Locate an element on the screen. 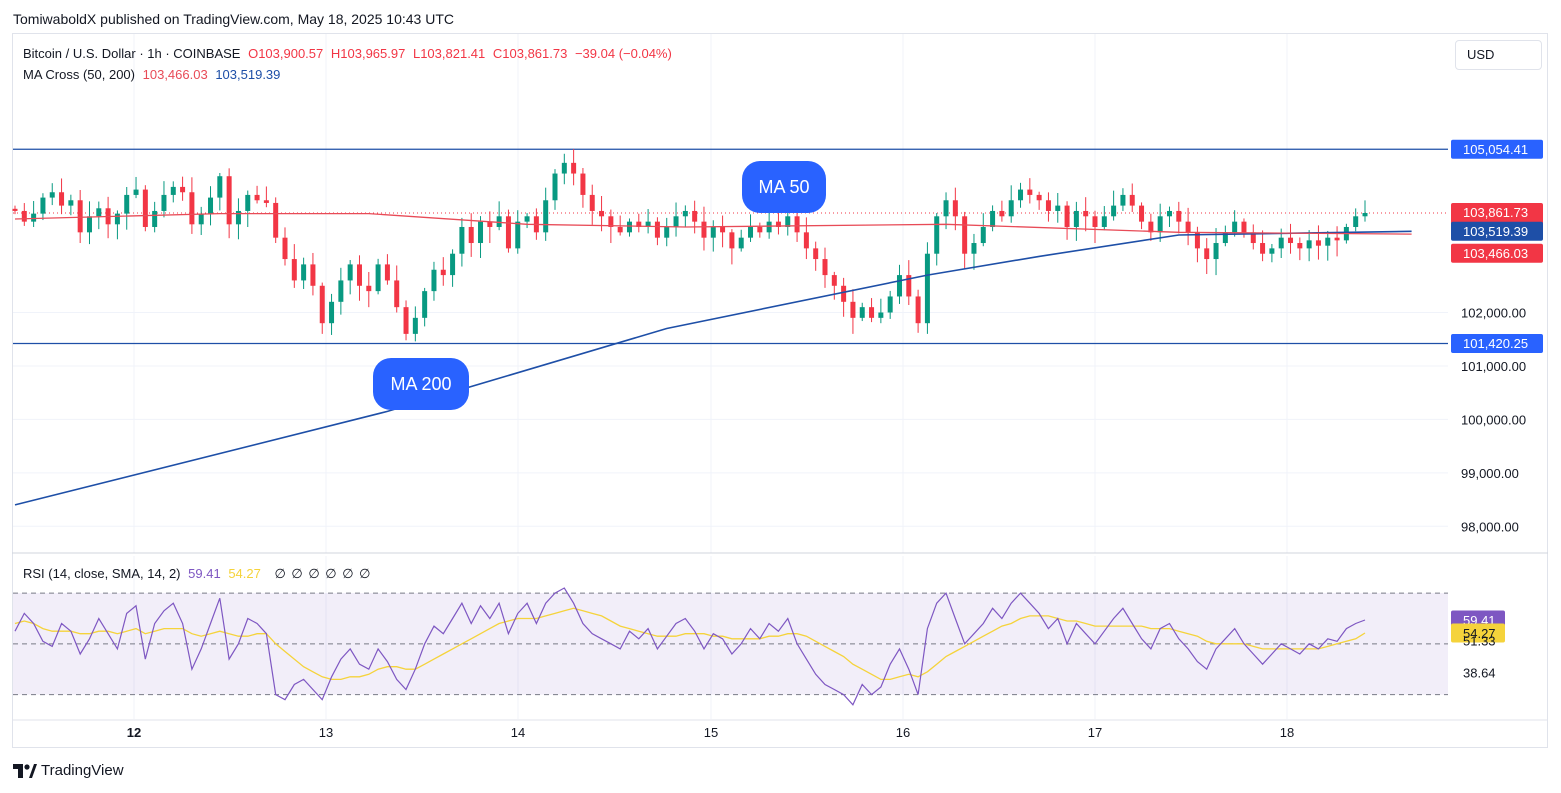 The image size is (1561, 793). rsi-tag-label: 54.27 is located at coordinates (1479, 633).